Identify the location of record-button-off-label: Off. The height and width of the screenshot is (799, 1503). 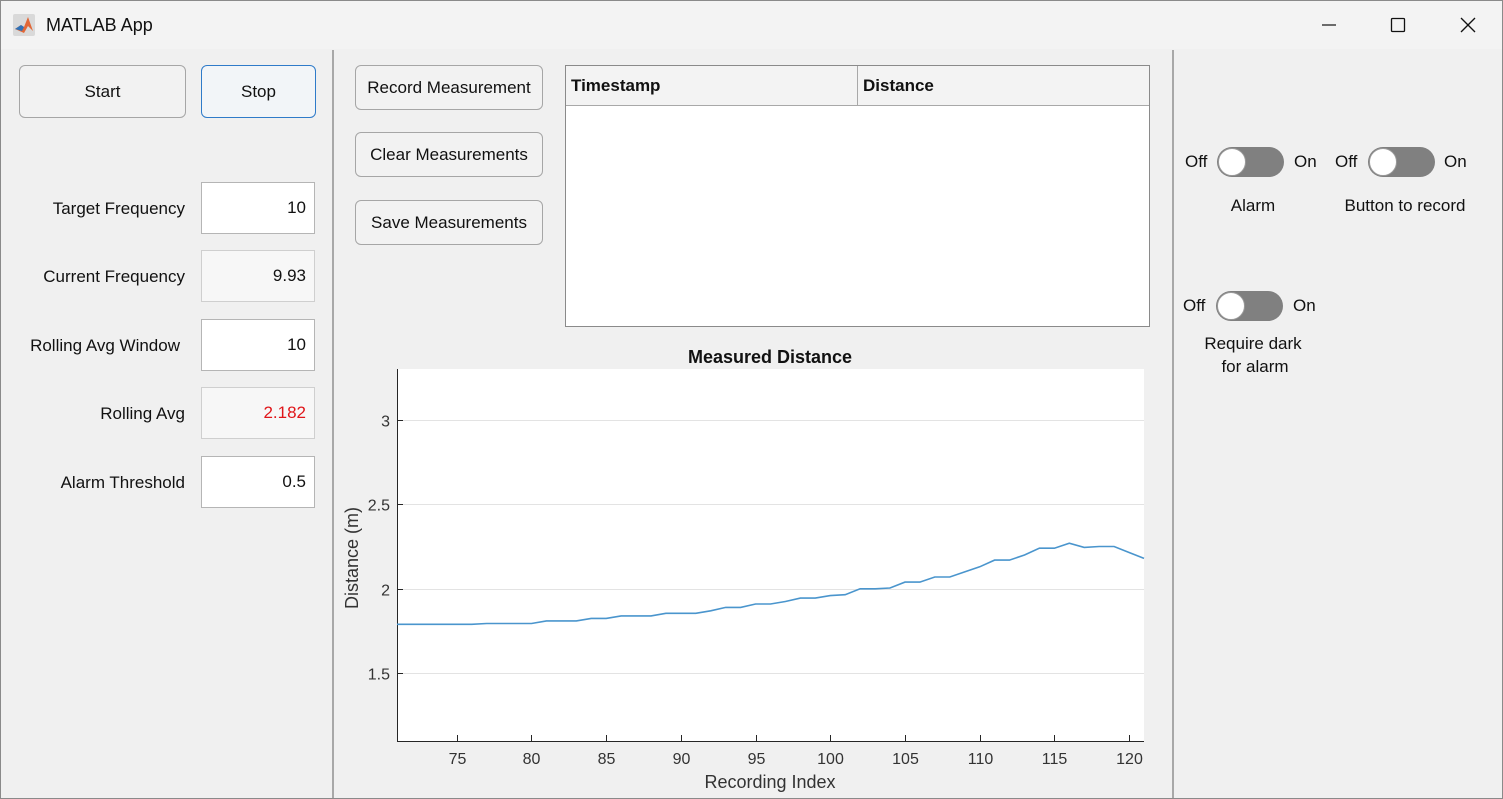
(1346, 161).